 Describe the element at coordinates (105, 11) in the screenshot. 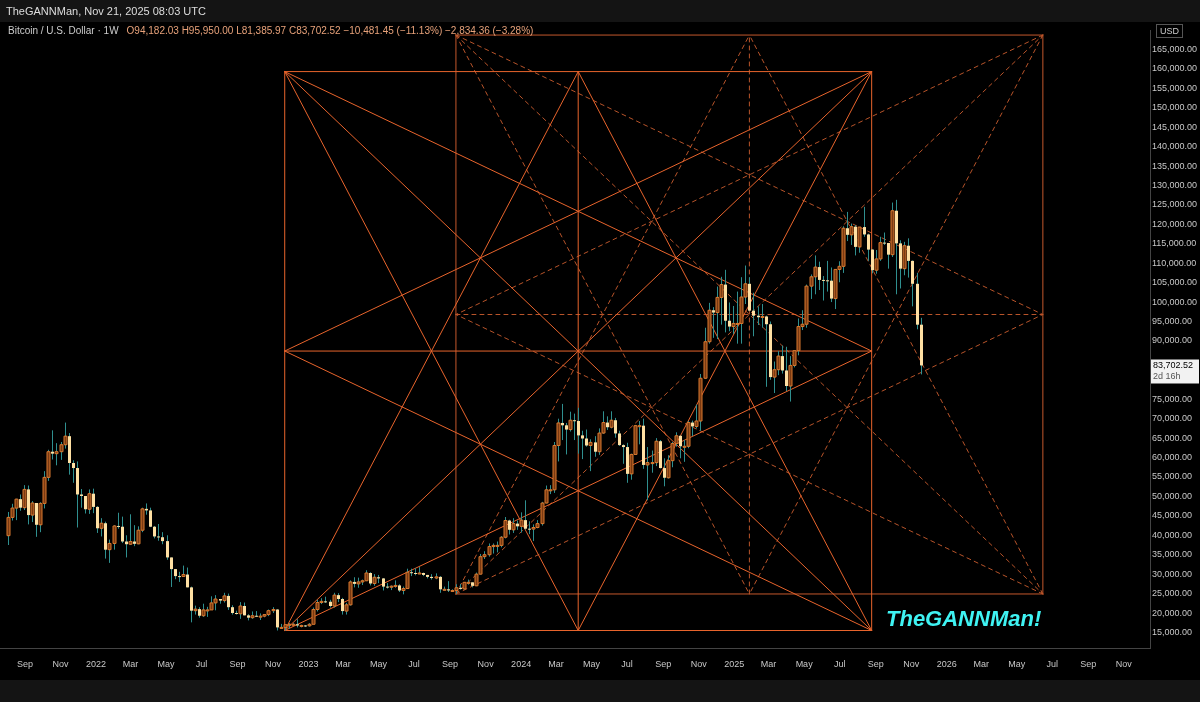

I see `text: TheGANNMan, Nov 21, 2025 08:03 UTC` at that location.